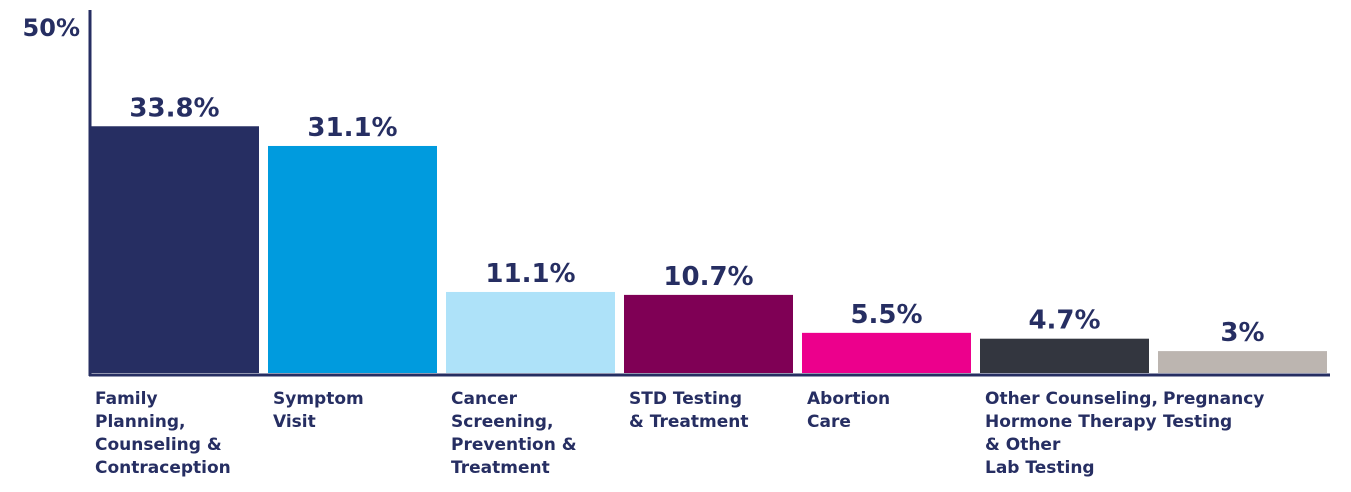 This screenshot has width=1351, height=492. Describe the element at coordinates (849, 410) in the screenshot. I see `x-tick-label: Abortion Care` at that location.